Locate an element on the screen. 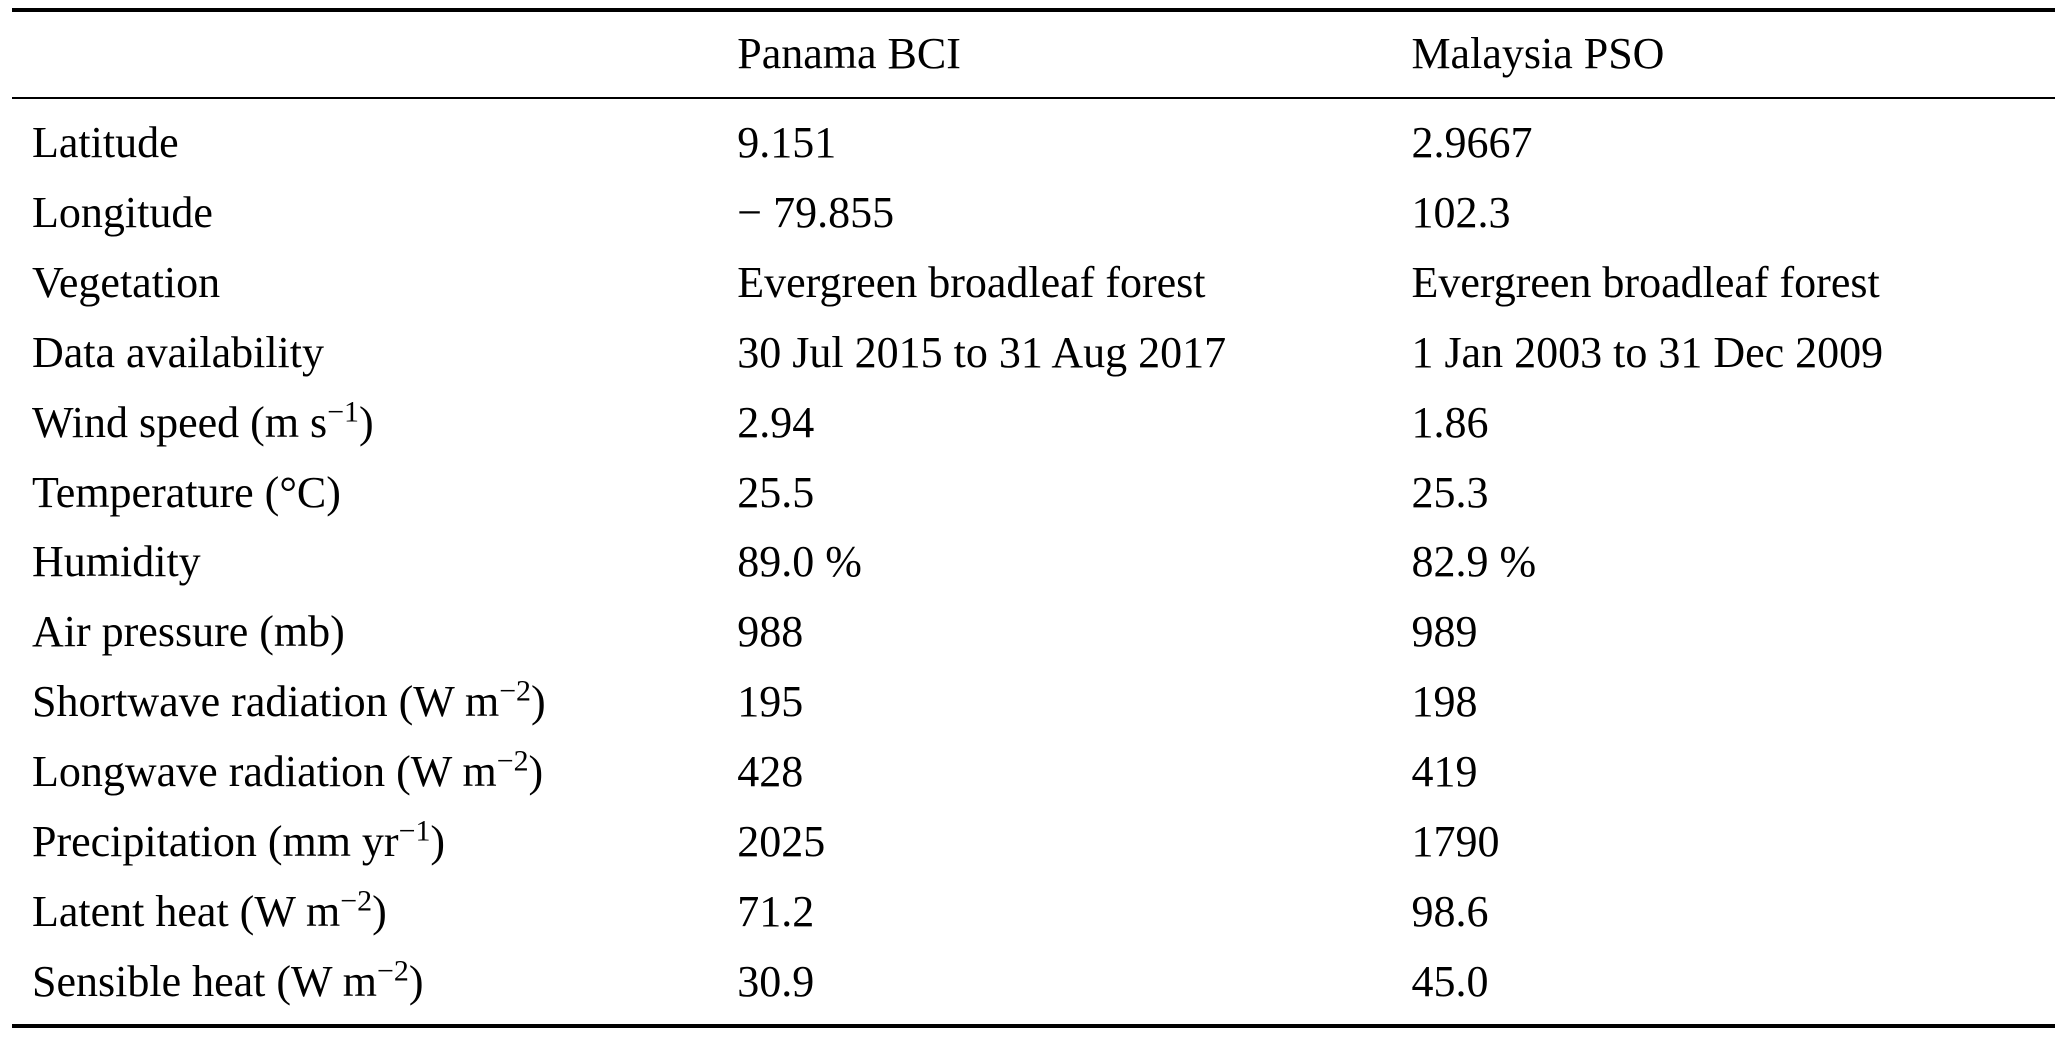 This screenshot has height=1037, width=2067. table-row-sensible-heat: Sensible heat (W m−2) 30.9 45.0 is located at coordinates (1033, 986).